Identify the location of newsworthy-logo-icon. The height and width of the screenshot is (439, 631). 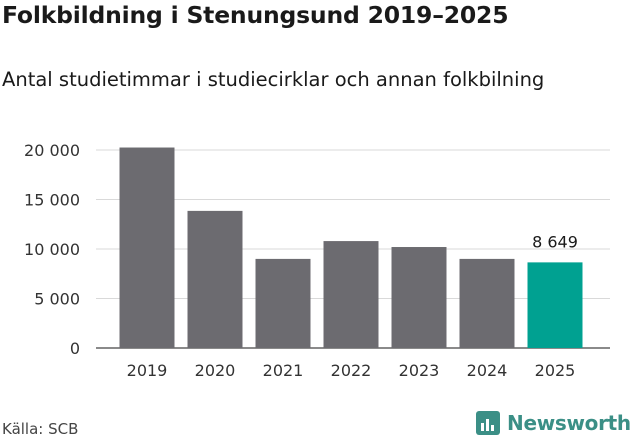
(488, 423).